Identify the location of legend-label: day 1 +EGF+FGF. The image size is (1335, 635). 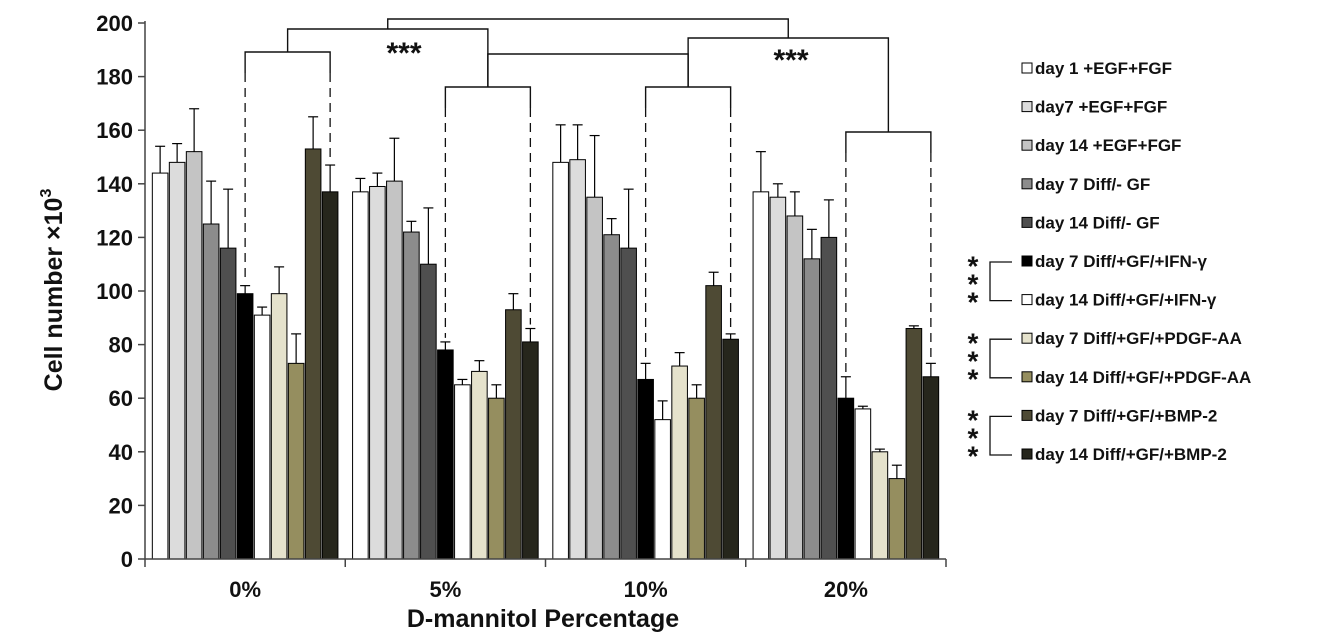
(1103, 68).